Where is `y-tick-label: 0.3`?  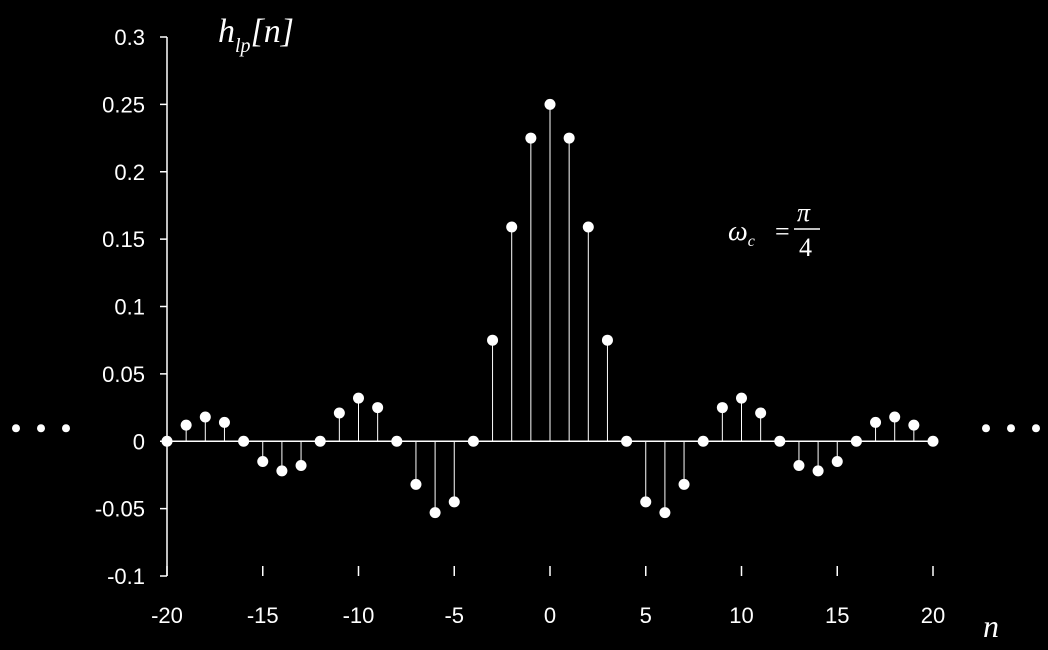 y-tick-label: 0.3 is located at coordinates (129, 37).